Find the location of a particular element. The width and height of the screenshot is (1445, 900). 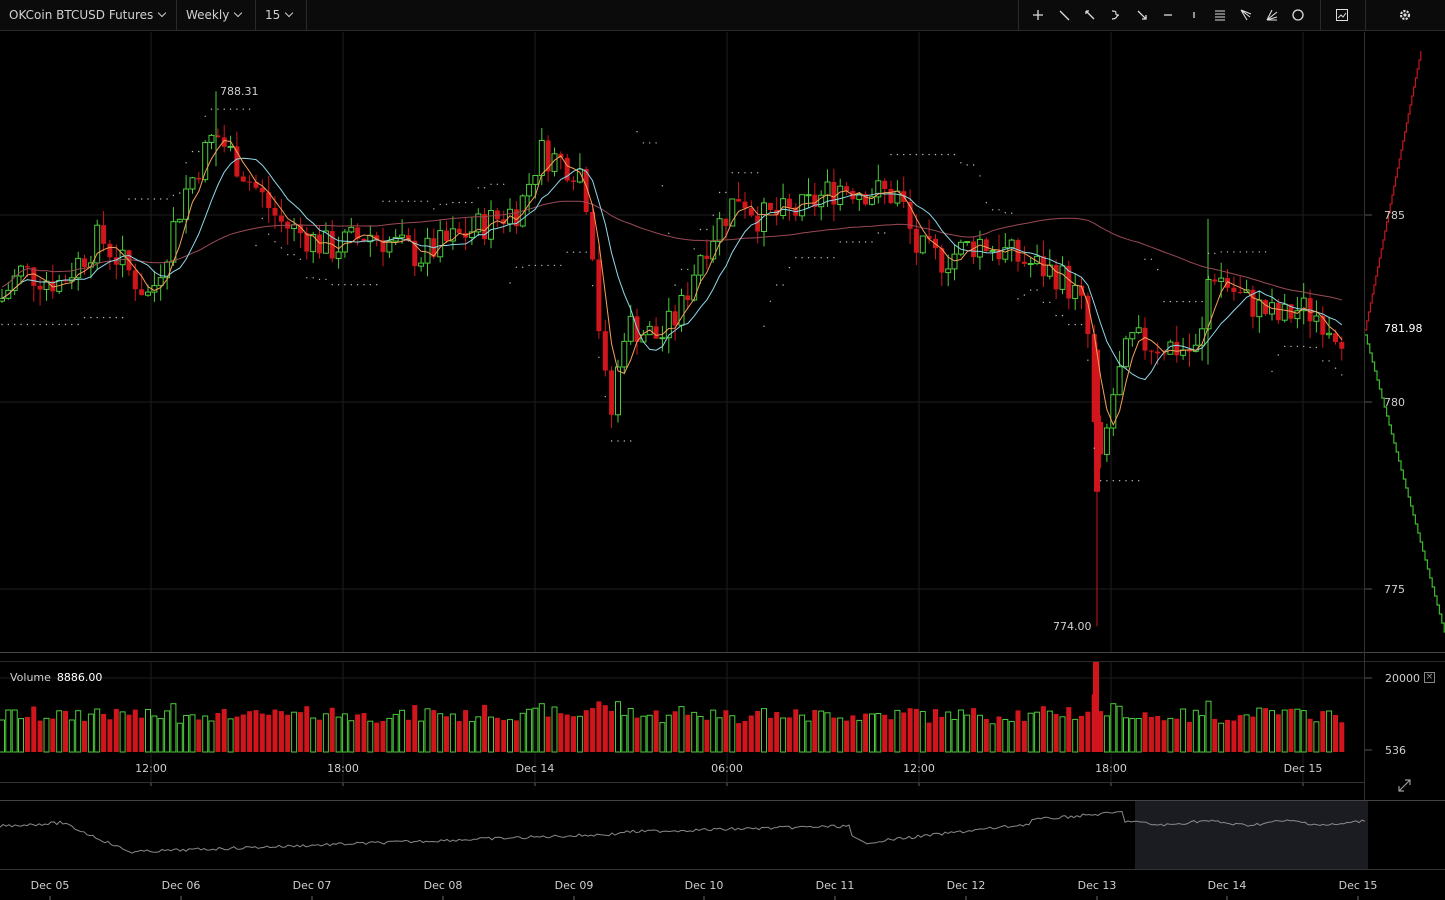

price-tick-775: 775 is located at coordinates (1394, 589).